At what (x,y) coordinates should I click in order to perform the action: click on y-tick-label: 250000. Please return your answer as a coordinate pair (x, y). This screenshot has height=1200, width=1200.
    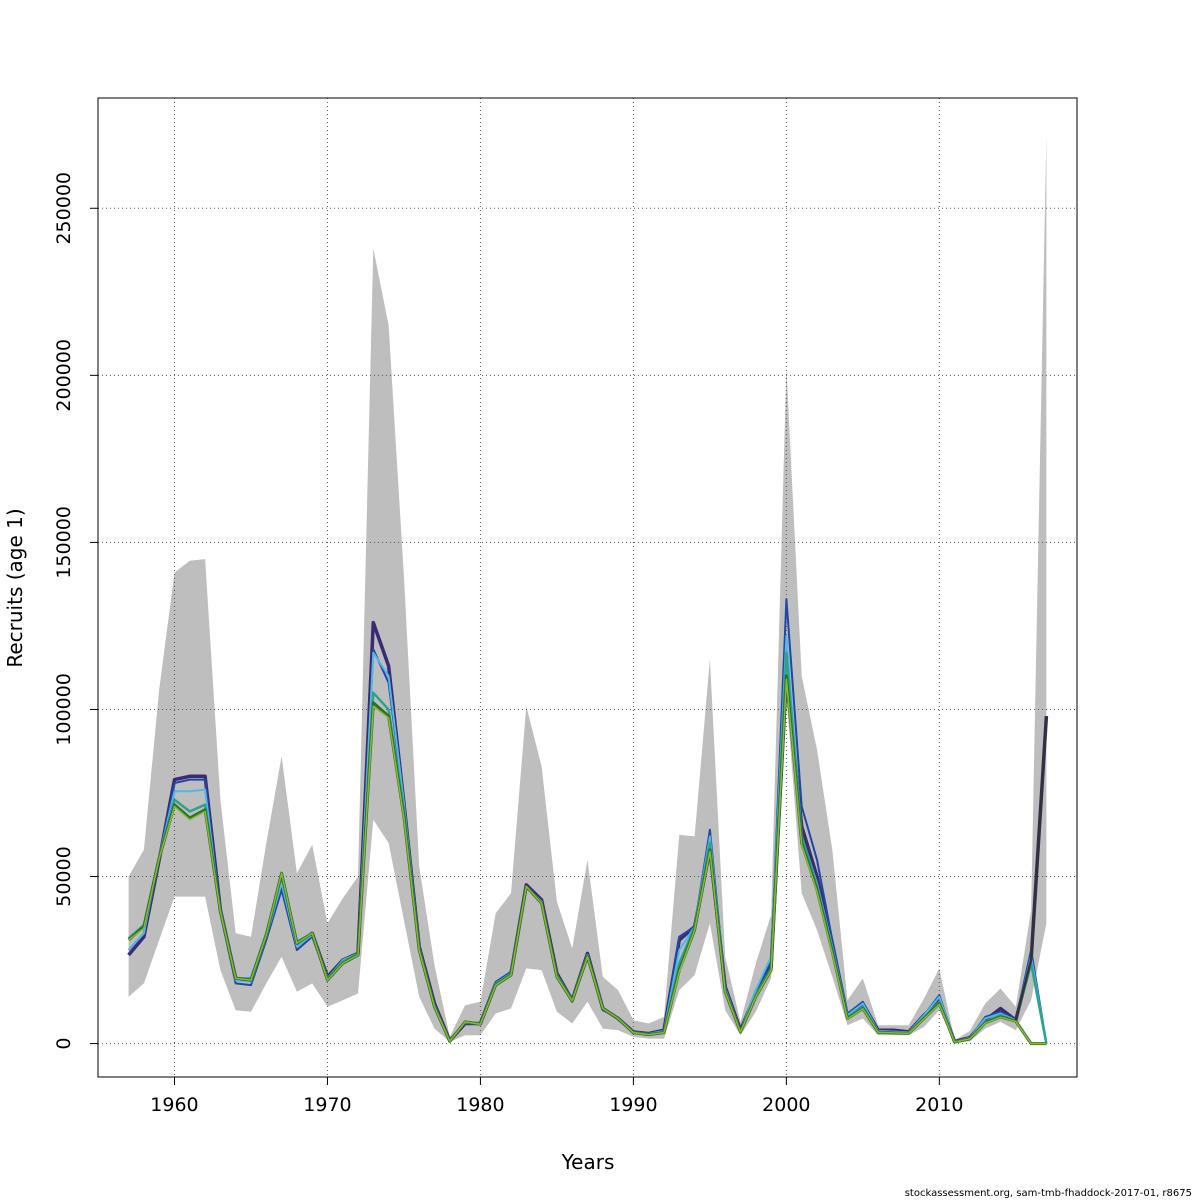
    Looking at the image, I should click on (64, 208).